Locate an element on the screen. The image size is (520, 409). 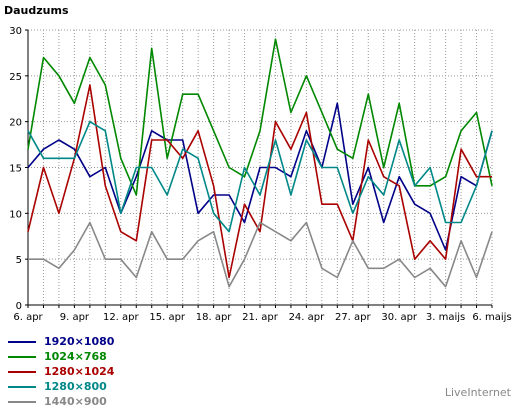
liveinternet-brand: LiveInternet is located at coordinates (477, 392).